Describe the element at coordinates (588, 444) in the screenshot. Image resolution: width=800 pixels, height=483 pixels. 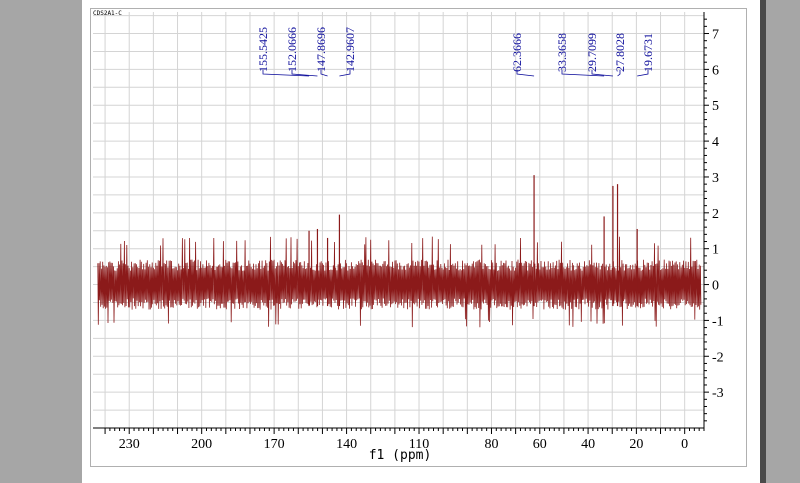
I see `x-tick-label: 40` at that location.